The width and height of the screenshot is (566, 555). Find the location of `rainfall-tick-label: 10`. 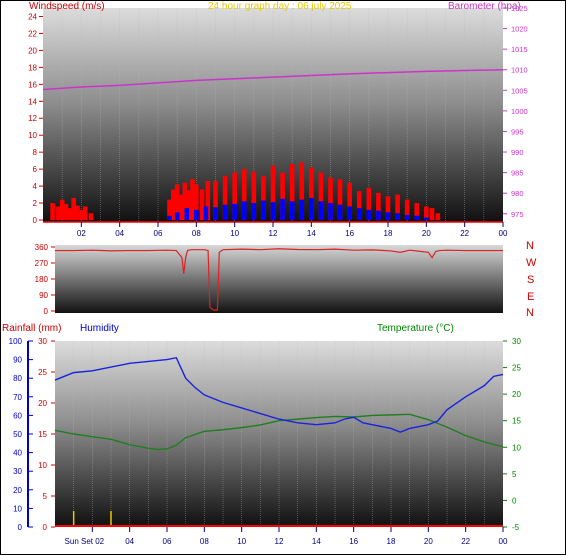

rainfall-tick-label: 10 is located at coordinates (42, 465).